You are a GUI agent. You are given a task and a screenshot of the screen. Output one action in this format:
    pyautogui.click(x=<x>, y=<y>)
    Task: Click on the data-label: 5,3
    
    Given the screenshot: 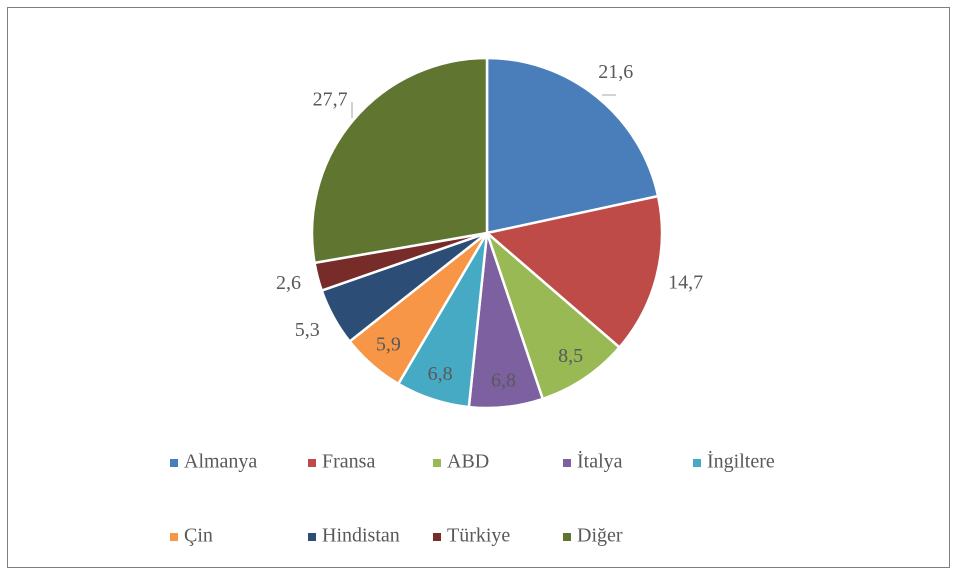 What is the action you would take?
    pyautogui.click(x=307, y=330)
    